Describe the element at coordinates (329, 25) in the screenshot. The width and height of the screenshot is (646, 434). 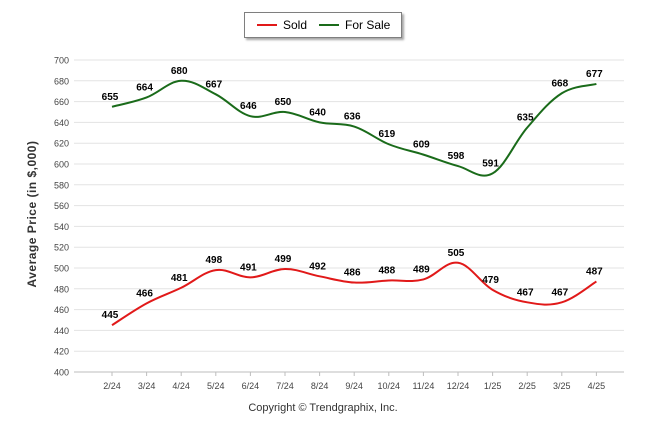
I see `legend-swatch-forsale` at that location.